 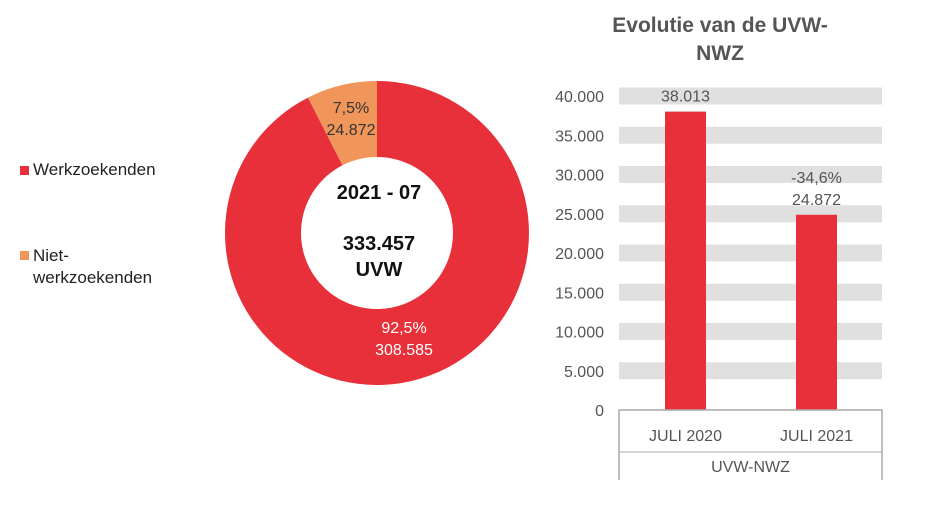 What do you see at coordinates (816, 178) in the screenshot?
I see `bar-data-label: -34,6%` at bounding box center [816, 178].